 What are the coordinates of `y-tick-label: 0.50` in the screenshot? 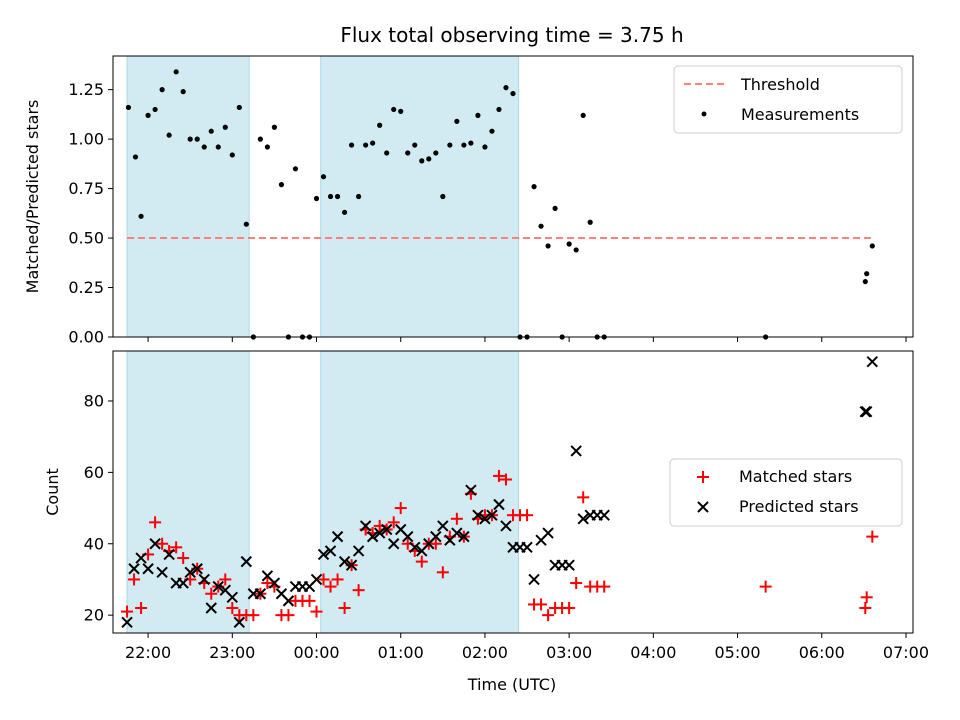 It's located at (86, 238).